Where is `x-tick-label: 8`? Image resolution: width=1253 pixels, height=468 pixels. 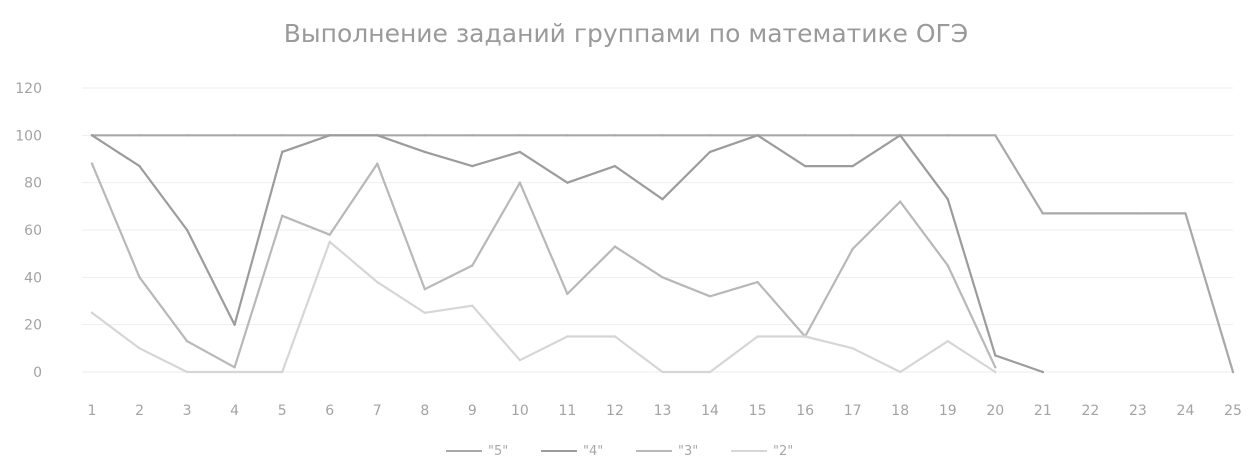
x-tick-label: 8 is located at coordinates (424, 411).